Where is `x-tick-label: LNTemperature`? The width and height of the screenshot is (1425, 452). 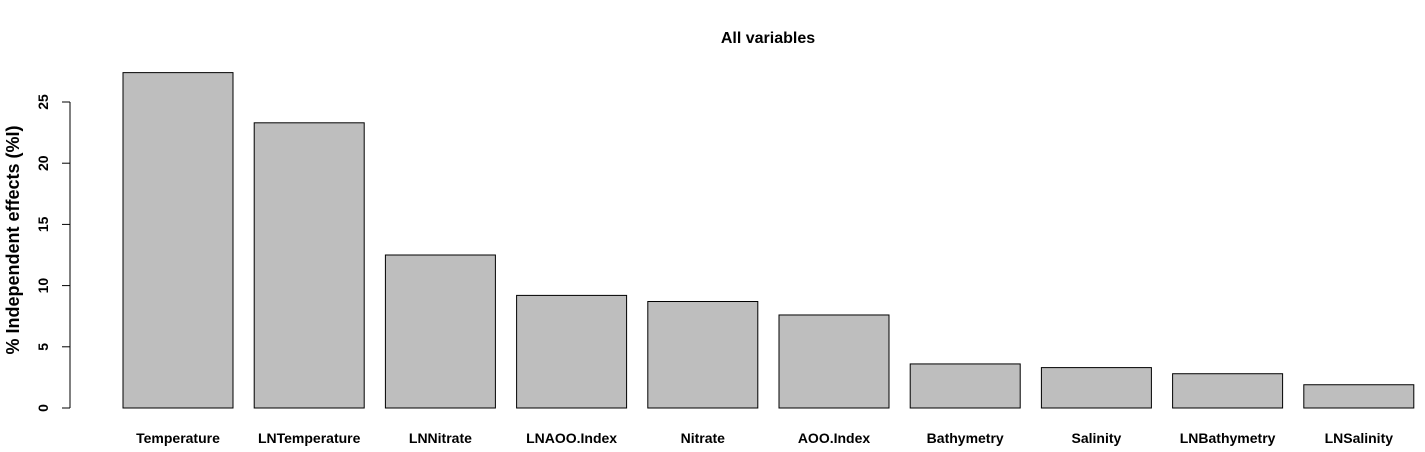
x-tick-label: LNTemperature is located at coordinates (309, 438).